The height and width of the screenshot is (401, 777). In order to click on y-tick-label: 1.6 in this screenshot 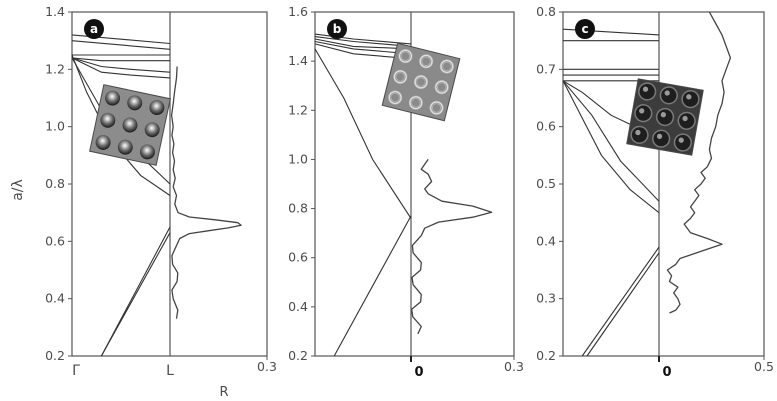, I will do `click(298, 11)`.